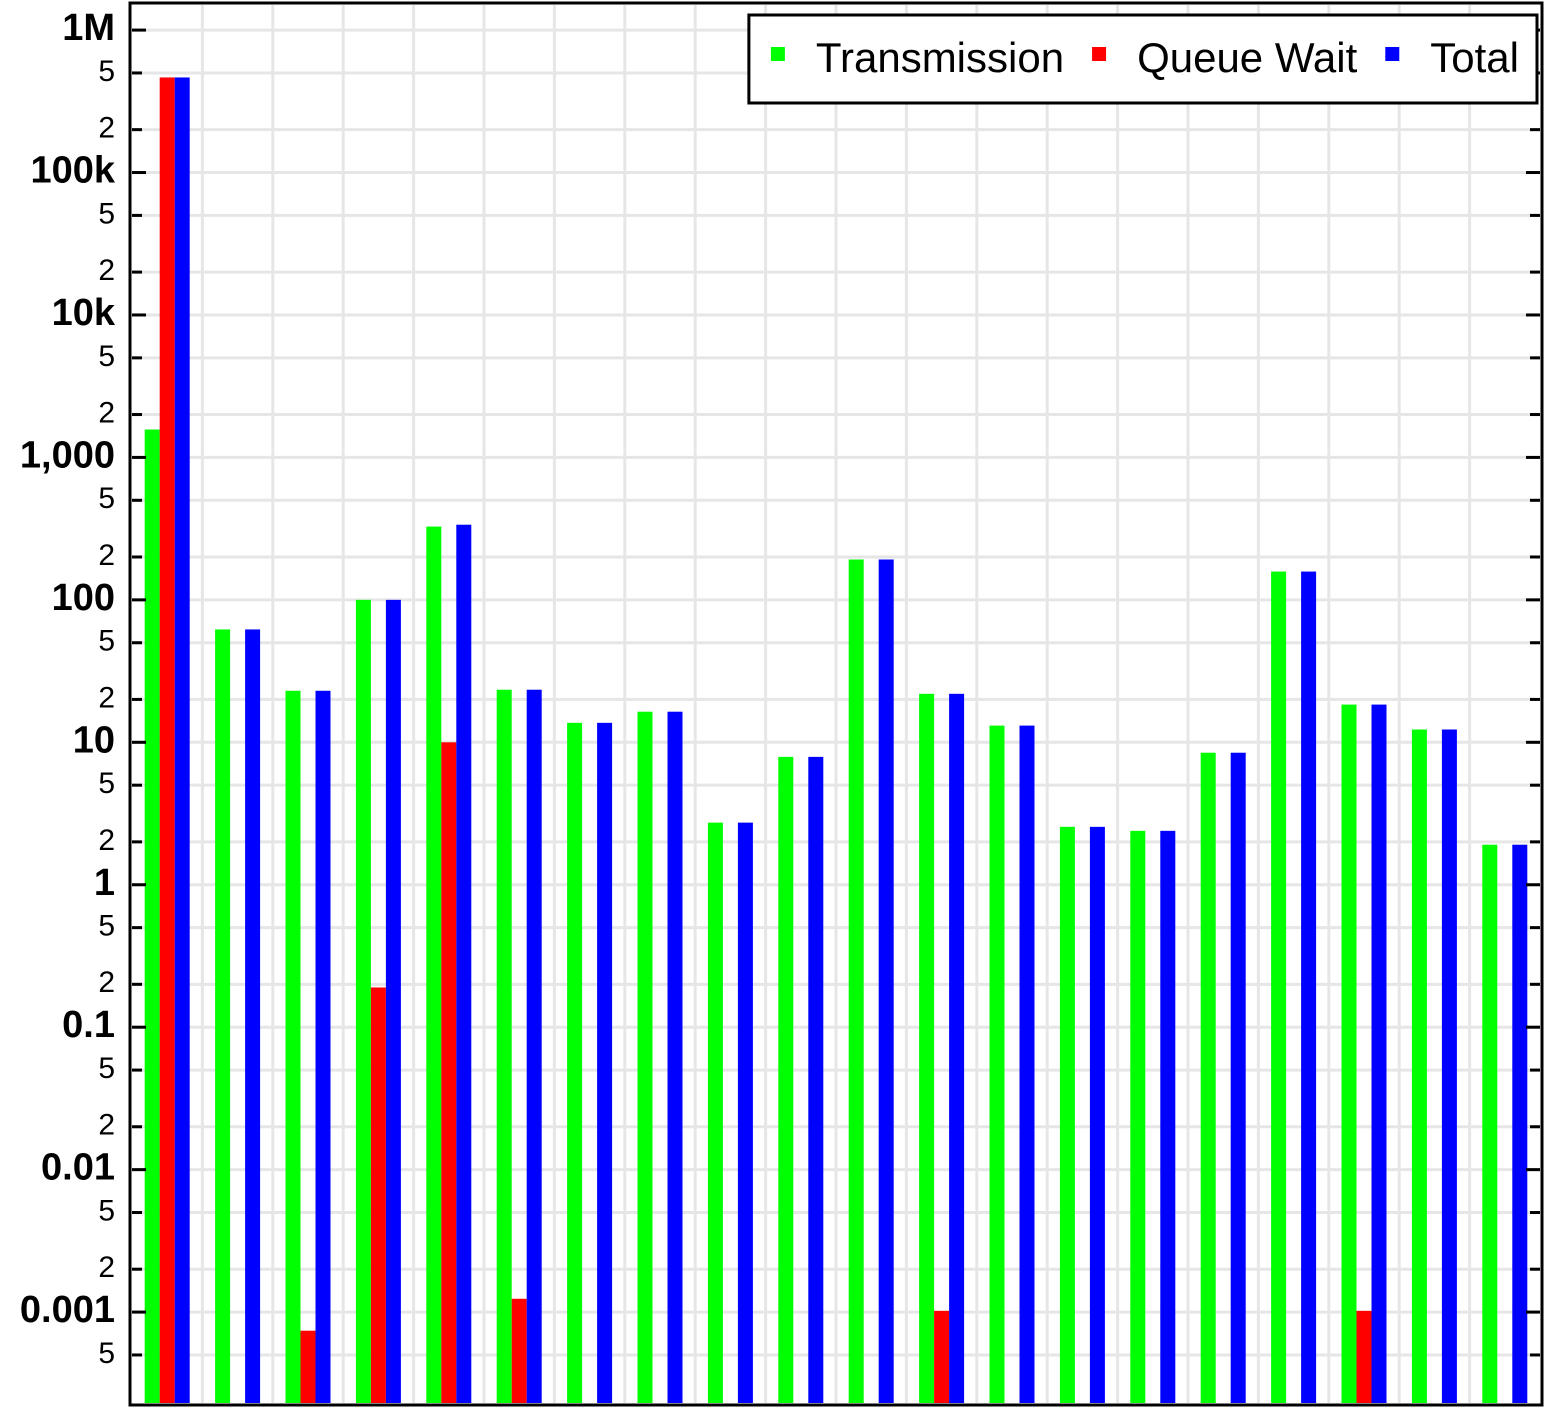  Describe the element at coordinates (1474, 57) in the screenshot. I see `legend-label: Total` at that location.